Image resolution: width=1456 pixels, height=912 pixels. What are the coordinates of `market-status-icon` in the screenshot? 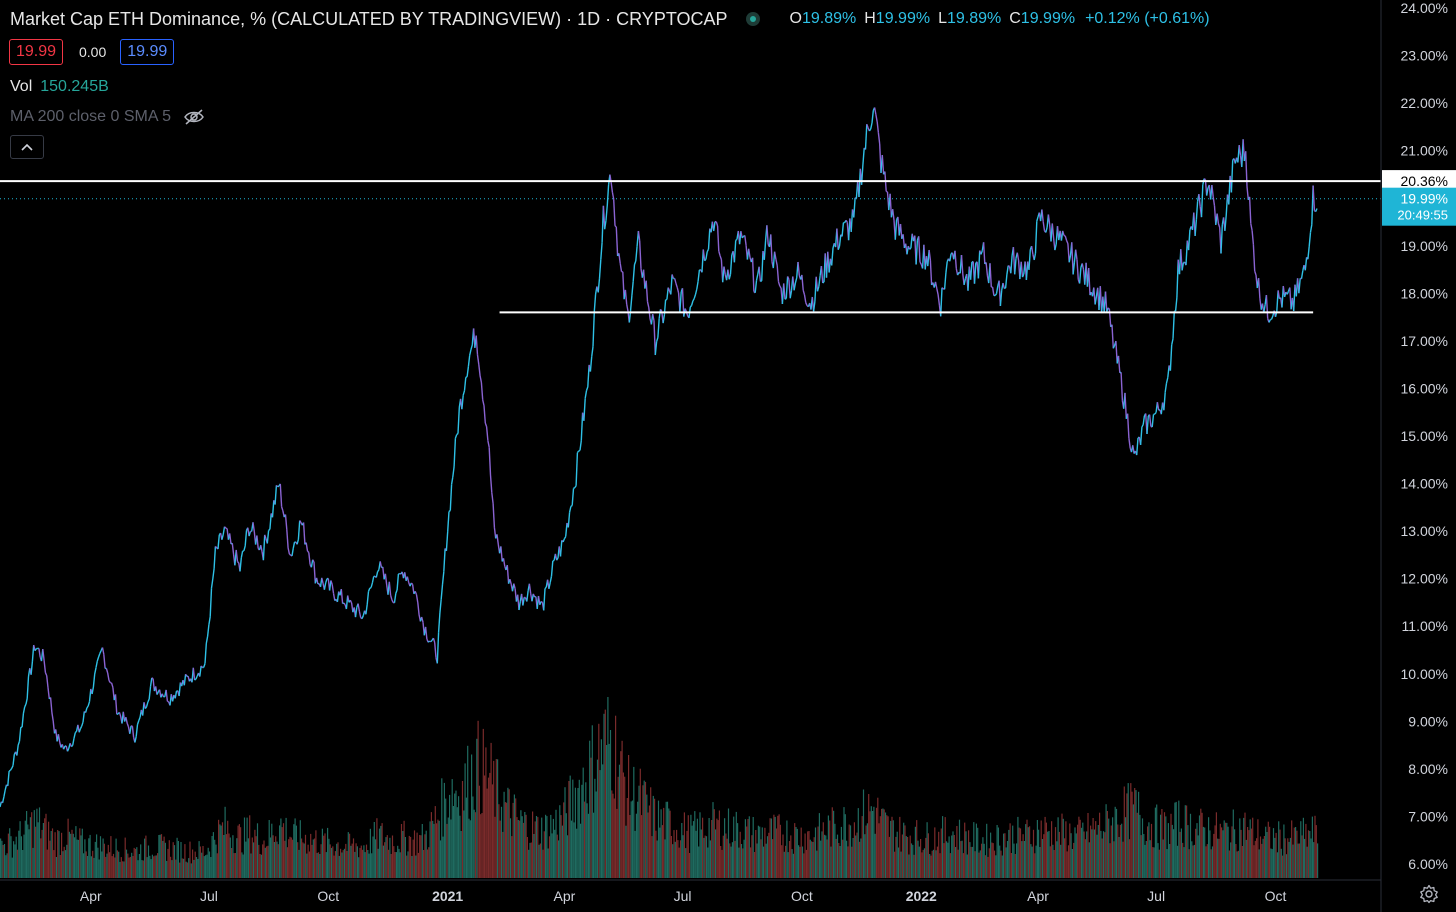 It's located at (752, 19).